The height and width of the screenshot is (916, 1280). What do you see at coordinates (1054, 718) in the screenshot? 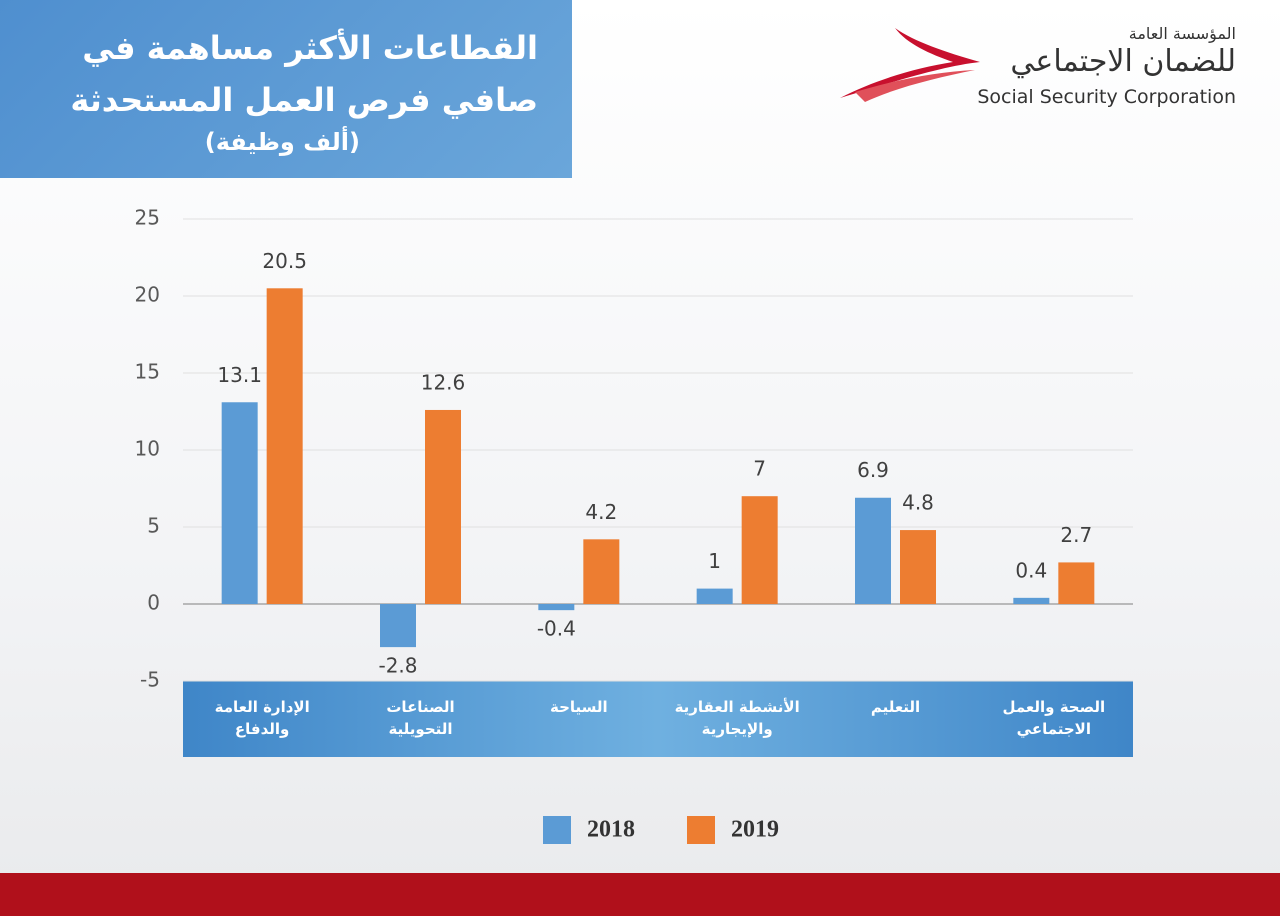
I see `x-tick-label: الصحة والعمل الاجتماعي` at bounding box center [1054, 718].